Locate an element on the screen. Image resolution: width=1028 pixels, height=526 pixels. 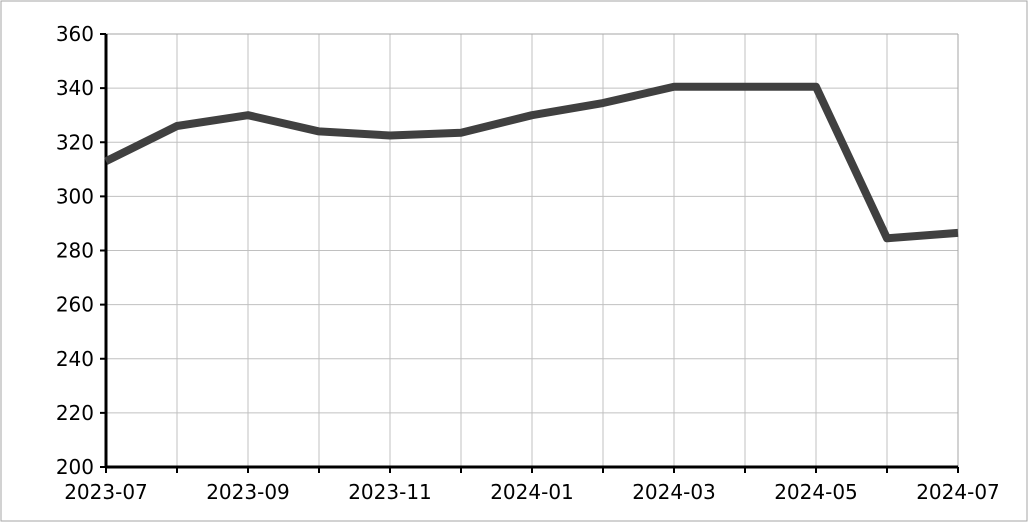
y-tick-label: 280 is located at coordinates (75, 251).